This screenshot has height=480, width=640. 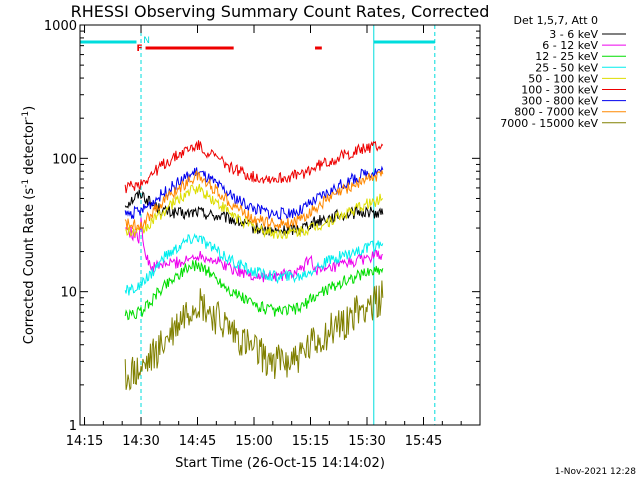 What do you see at coordinates (140, 441) in the screenshot?
I see `x-tick-label-1: 14:30` at bounding box center [140, 441].